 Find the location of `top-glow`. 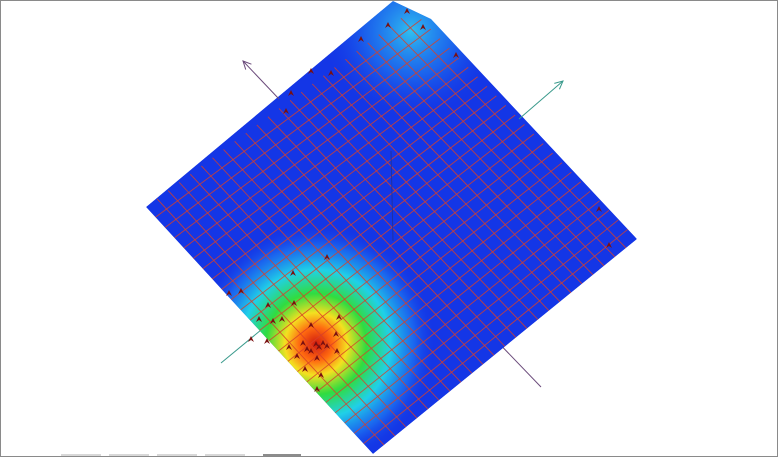

top-glow is located at coordinates (411, 71).